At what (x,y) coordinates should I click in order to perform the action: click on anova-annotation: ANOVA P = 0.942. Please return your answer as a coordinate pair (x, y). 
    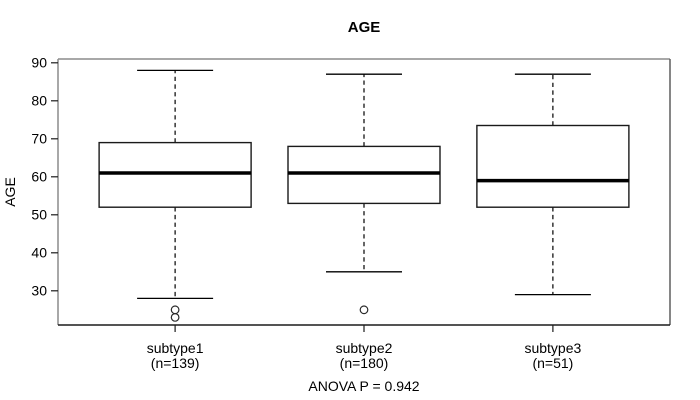
    Looking at the image, I should click on (363, 386).